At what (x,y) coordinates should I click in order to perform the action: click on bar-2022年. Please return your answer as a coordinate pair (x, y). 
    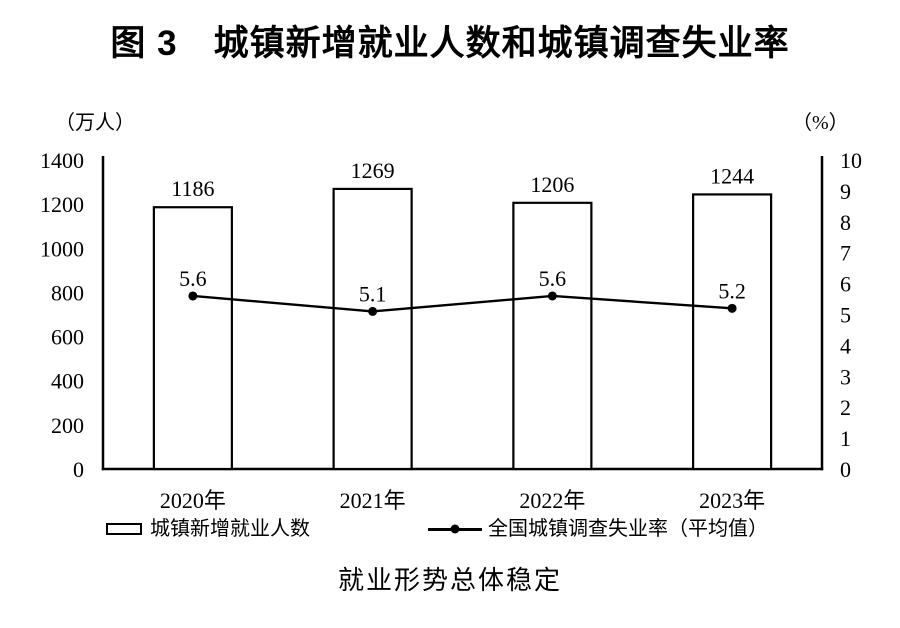
    Looking at the image, I should click on (552, 336).